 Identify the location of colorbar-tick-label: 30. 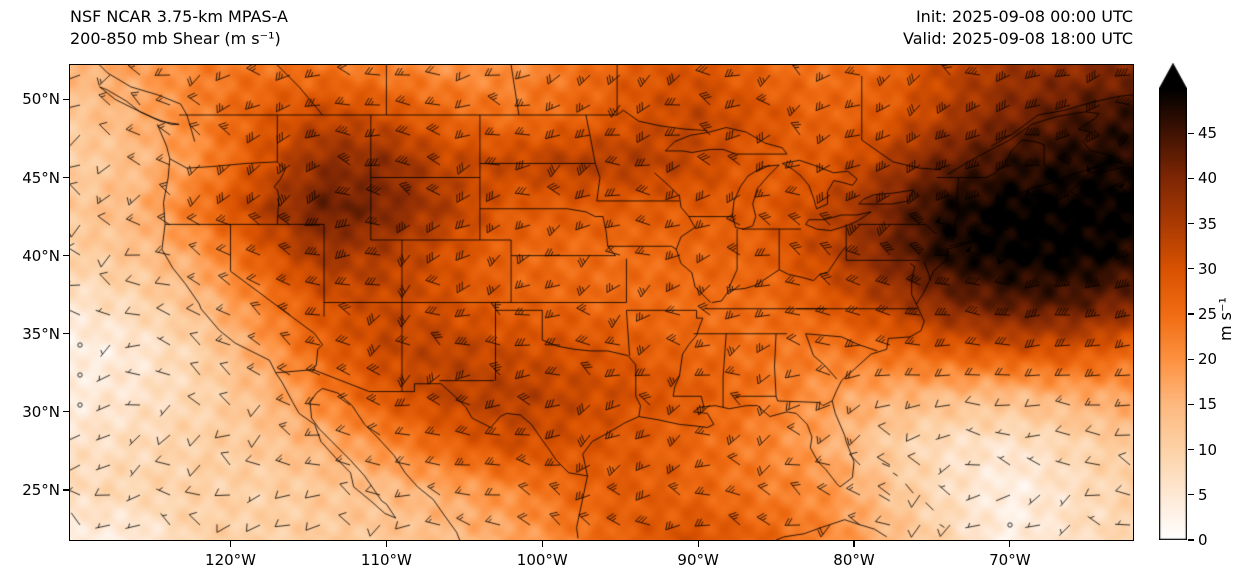
(1208, 268).